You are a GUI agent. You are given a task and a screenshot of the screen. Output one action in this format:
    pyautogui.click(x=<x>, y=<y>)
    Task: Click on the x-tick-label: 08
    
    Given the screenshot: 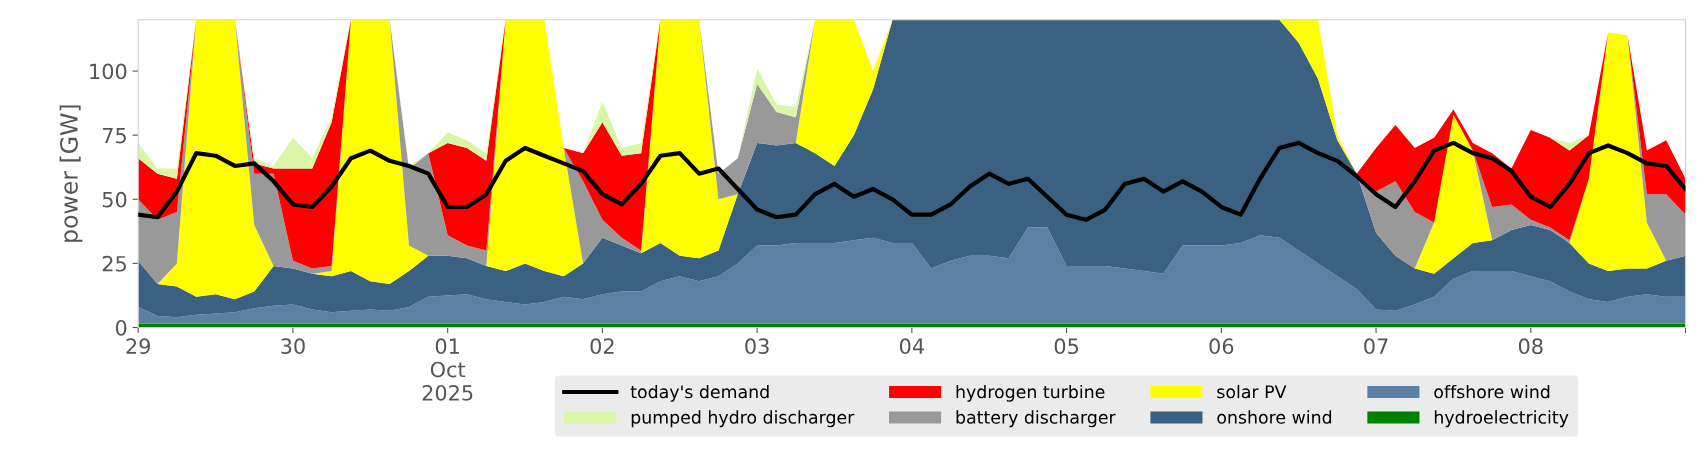 What is the action you would take?
    pyautogui.click(x=1530, y=346)
    